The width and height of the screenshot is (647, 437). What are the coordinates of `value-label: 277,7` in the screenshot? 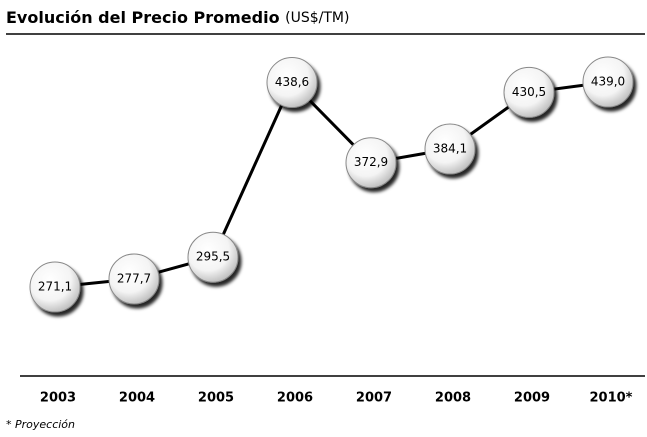 It's located at (134, 278).